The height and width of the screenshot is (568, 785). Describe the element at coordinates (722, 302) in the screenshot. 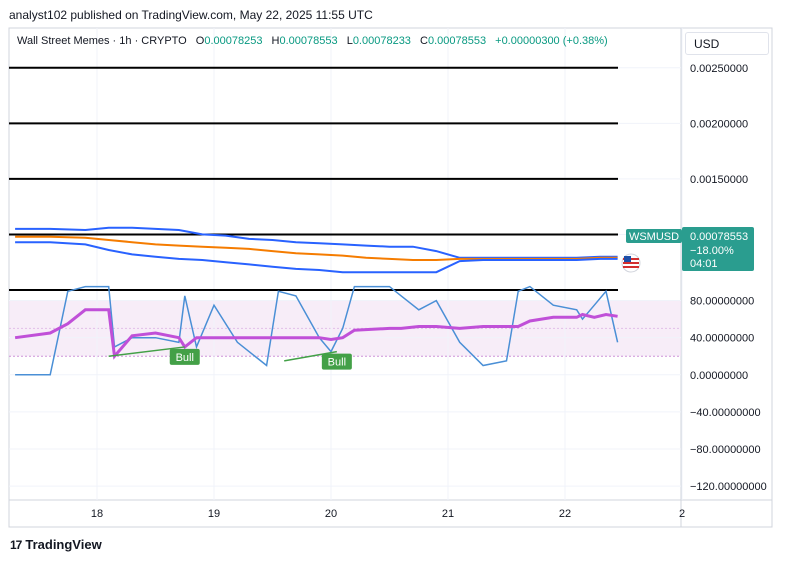

I see `stoch-tick-label: 80.00000000` at that location.